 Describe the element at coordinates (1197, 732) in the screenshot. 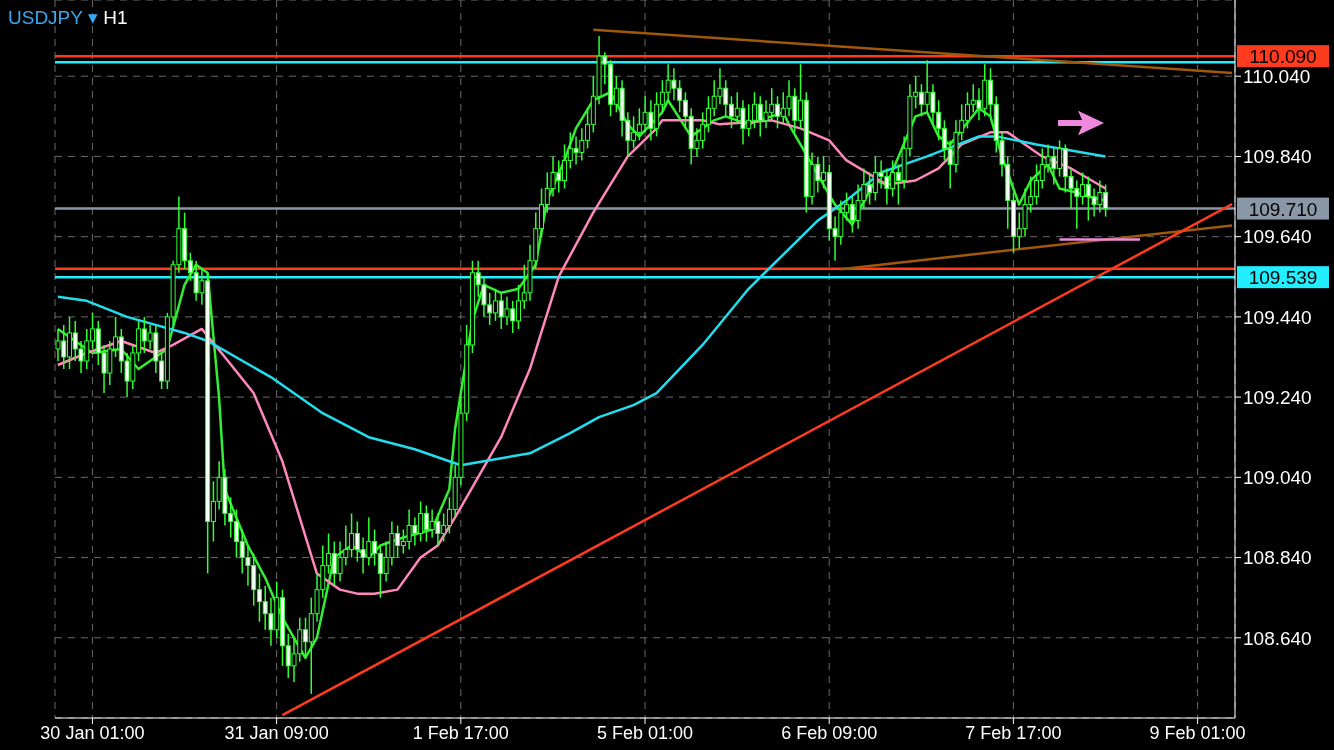

I see `x-tick-label: 9 Feb 01:00` at that location.